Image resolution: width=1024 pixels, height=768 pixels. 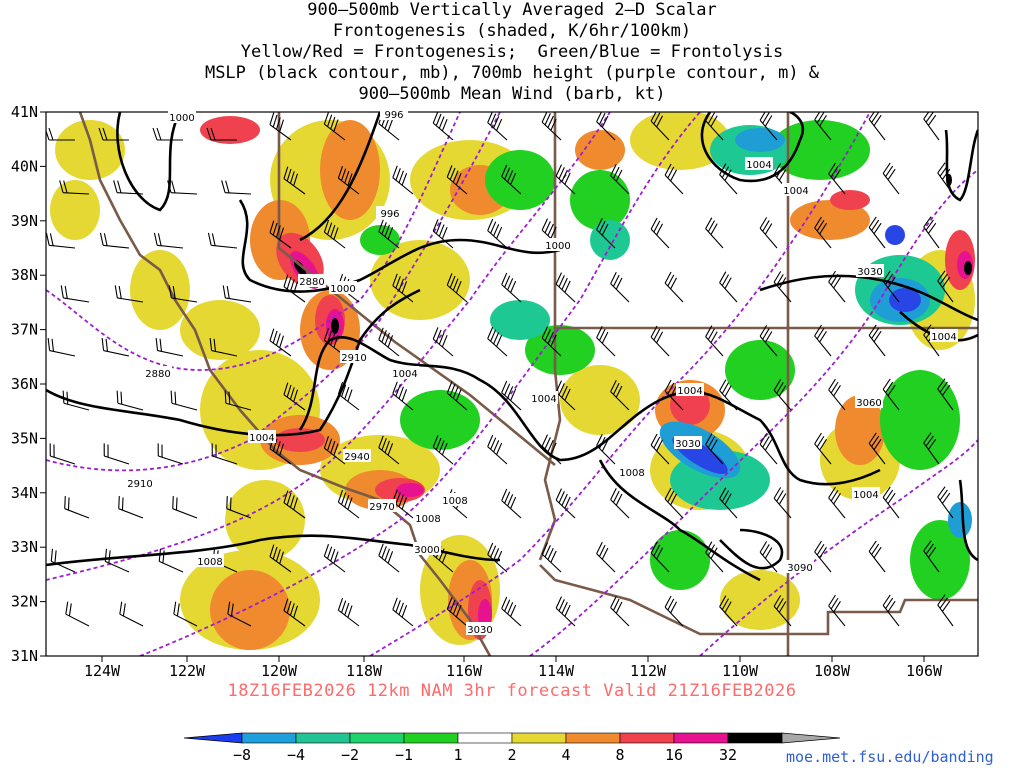 I want to click on height-contour-label: 3090, so click(x=800, y=567).